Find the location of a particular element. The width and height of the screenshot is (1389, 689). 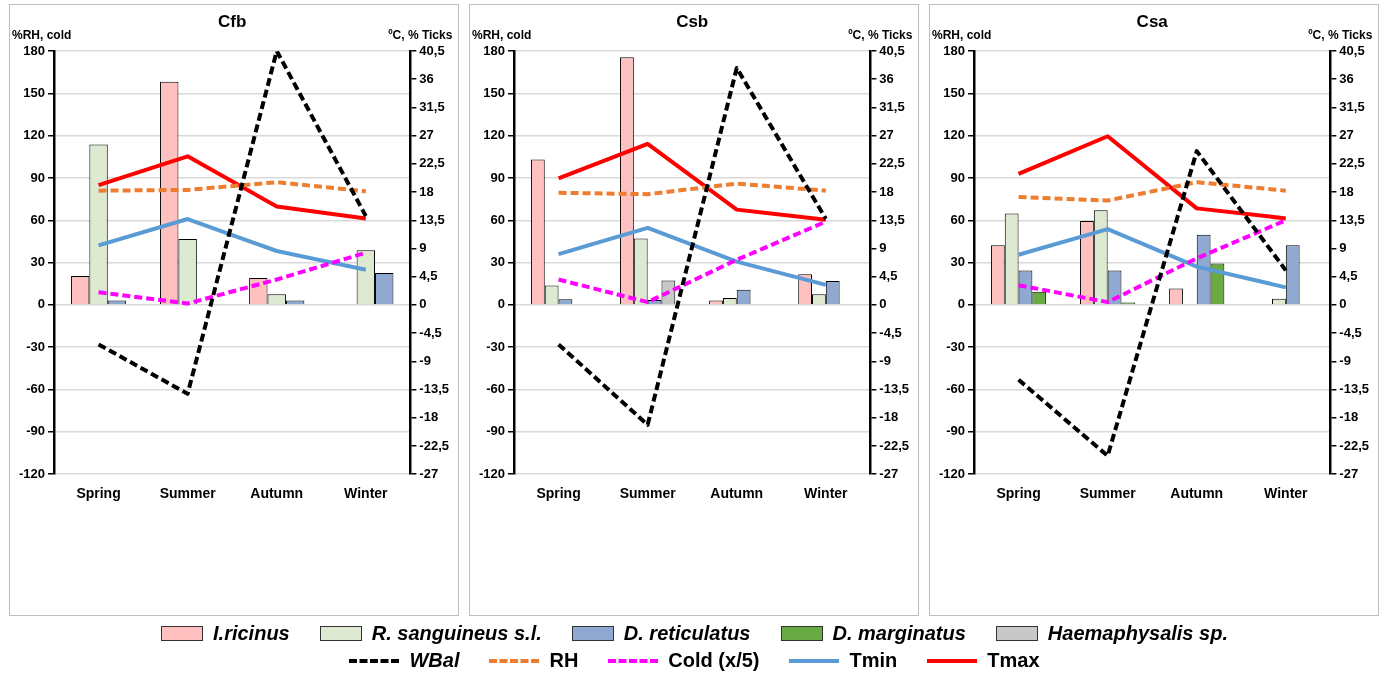

legend-label: Cold (x/5) is located at coordinates (713, 660).